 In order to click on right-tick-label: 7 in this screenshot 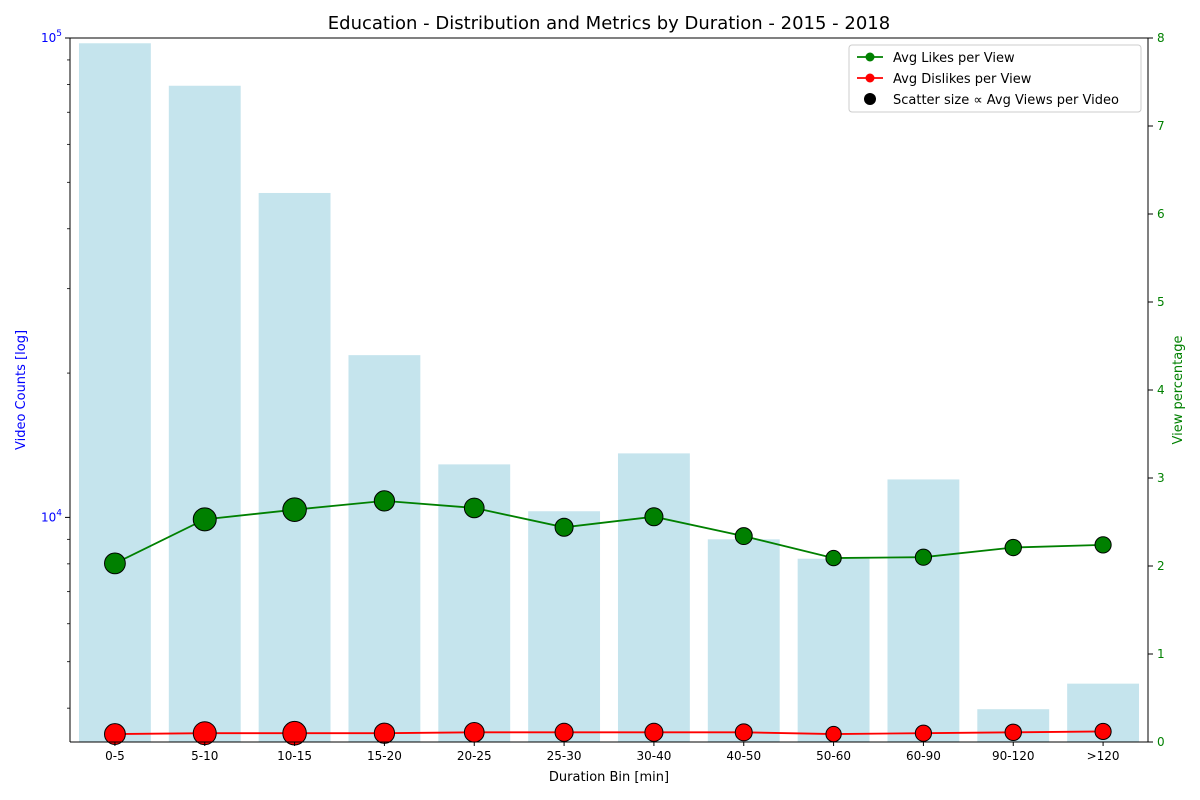, I will do `click(1161, 126)`.